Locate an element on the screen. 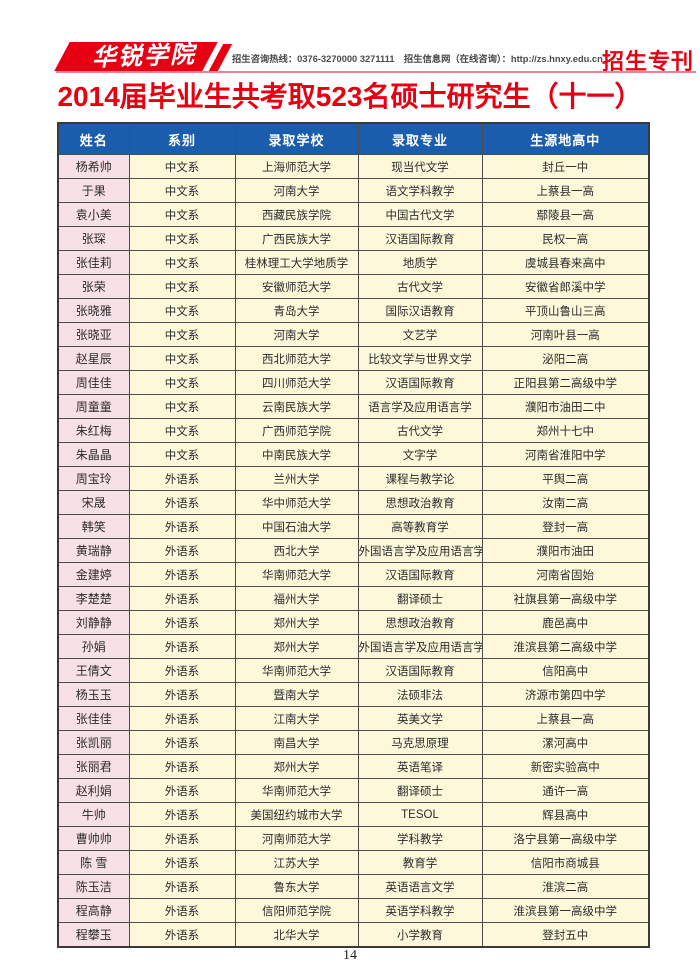 Image resolution: width=700 pixels, height=980 pixels. table-cell: 社旗县第一高级中学 is located at coordinates (565, 598).